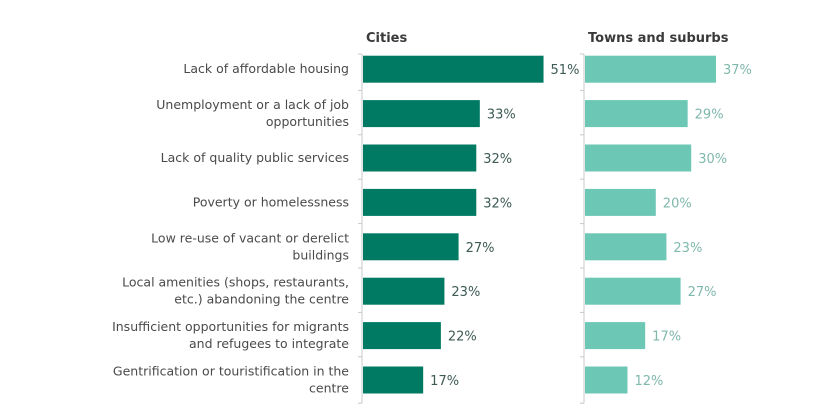 The image size is (827, 420). Describe the element at coordinates (709, 115) in the screenshot. I see `data-label: 29%` at that location.